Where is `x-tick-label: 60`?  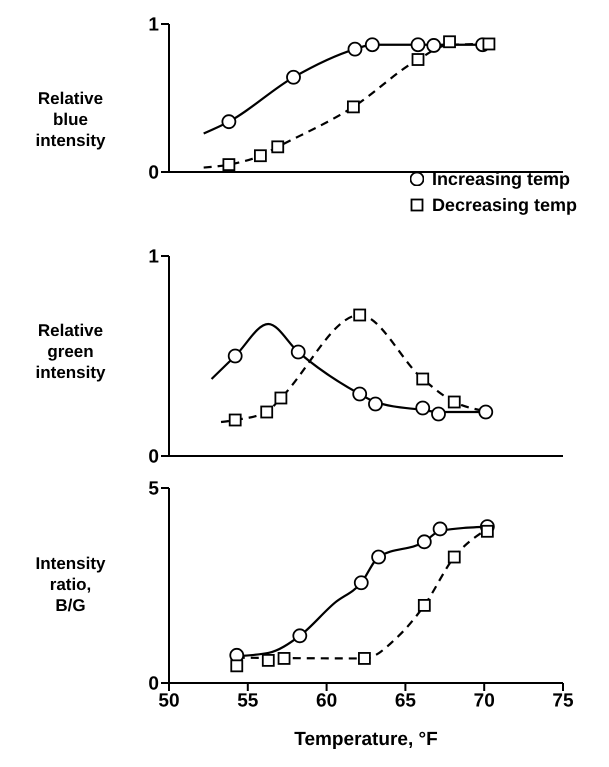 x-tick-label: 60 is located at coordinates (327, 701).